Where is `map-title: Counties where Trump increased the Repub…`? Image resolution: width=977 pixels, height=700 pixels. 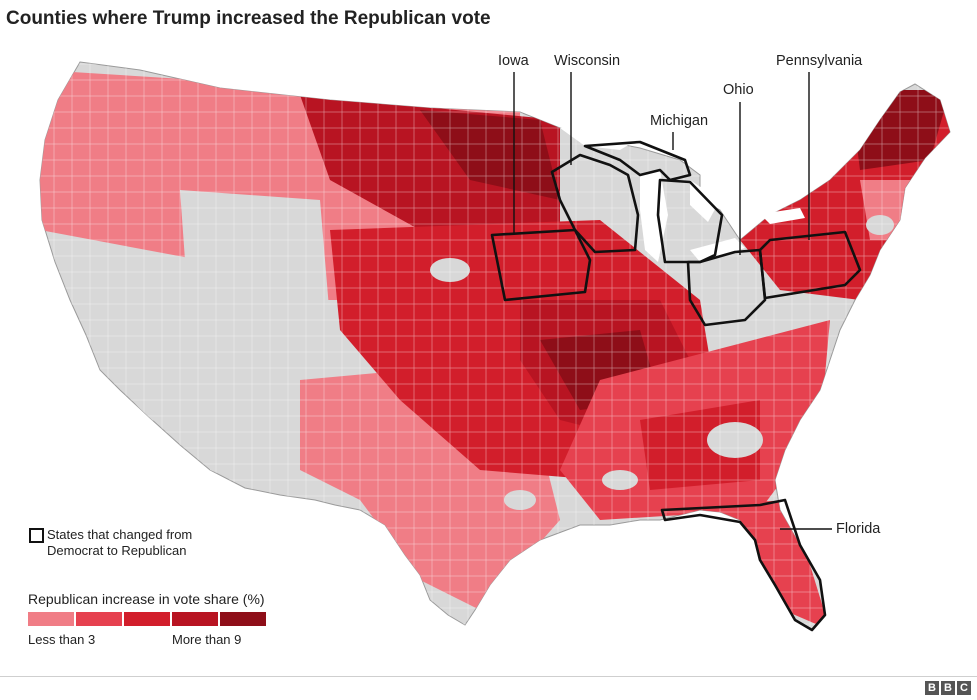 map-title: Counties where Trump increased the Repub… is located at coordinates (248, 18).